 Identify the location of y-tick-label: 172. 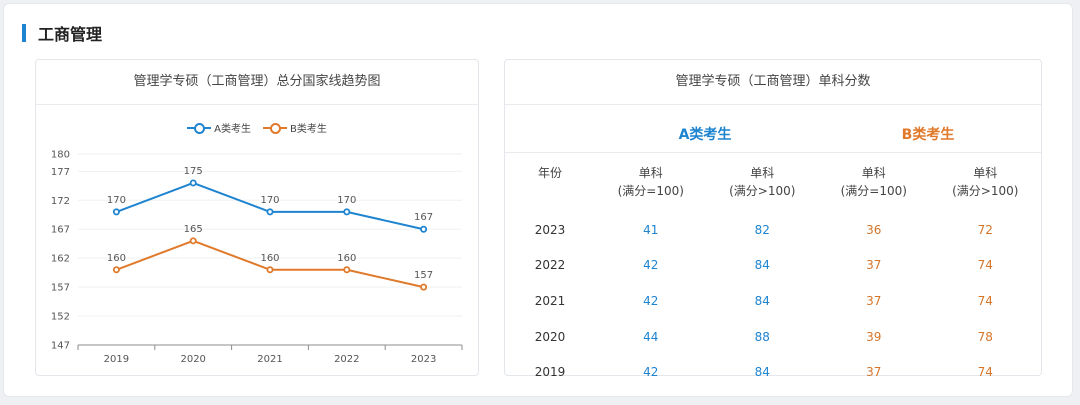
(60, 201).